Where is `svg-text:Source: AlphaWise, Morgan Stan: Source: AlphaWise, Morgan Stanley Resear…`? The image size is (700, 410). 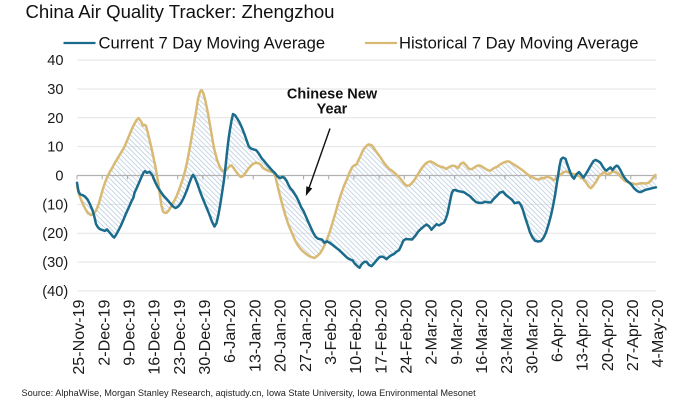
svg-text:Source: AlphaWise, Morgan Stan: Source: AlphaWise, Morgan Stanley Resear… is located at coordinates (249, 393).